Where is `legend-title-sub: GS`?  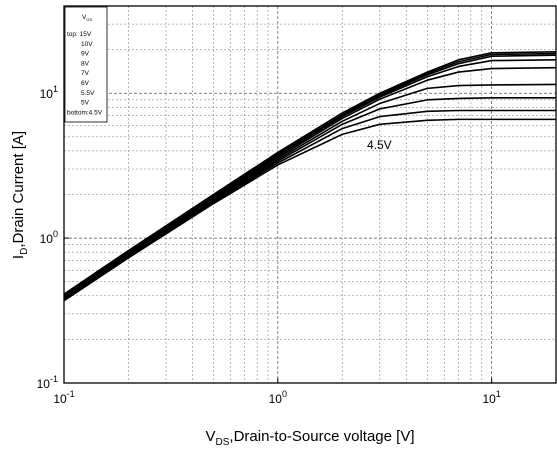
legend-title-sub: GS is located at coordinates (89, 19).